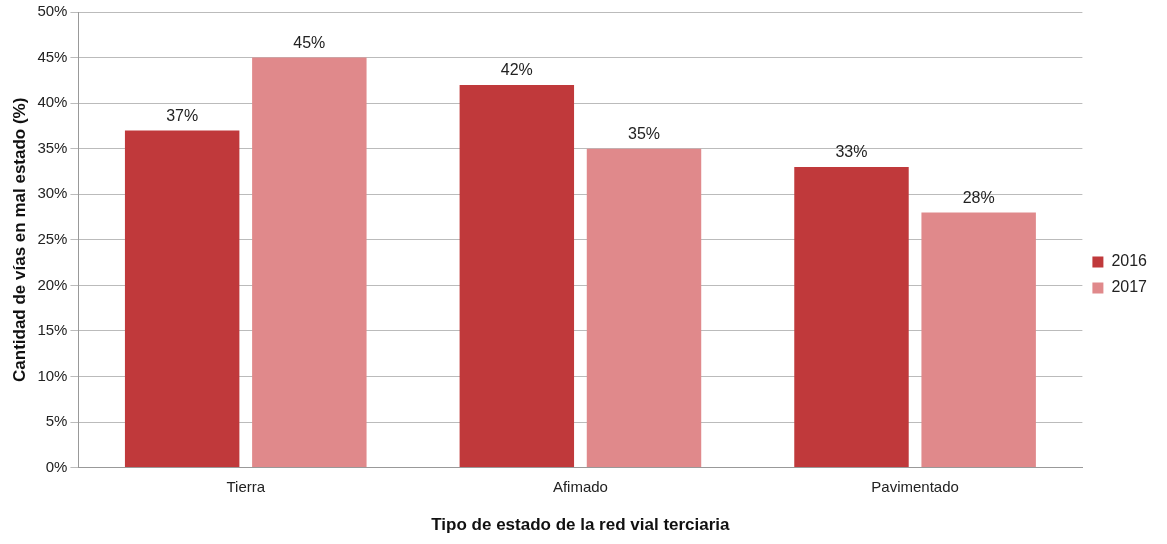 This screenshot has width=1167, height=544. I want to click on y-tick-label: 15%, so click(52, 330).